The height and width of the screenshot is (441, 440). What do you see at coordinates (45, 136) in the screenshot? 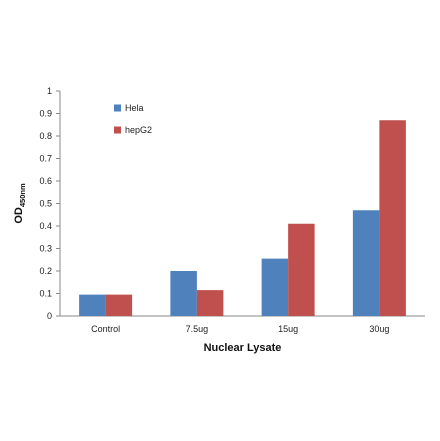
I see `y-tick-label: 0.8` at bounding box center [45, 136].